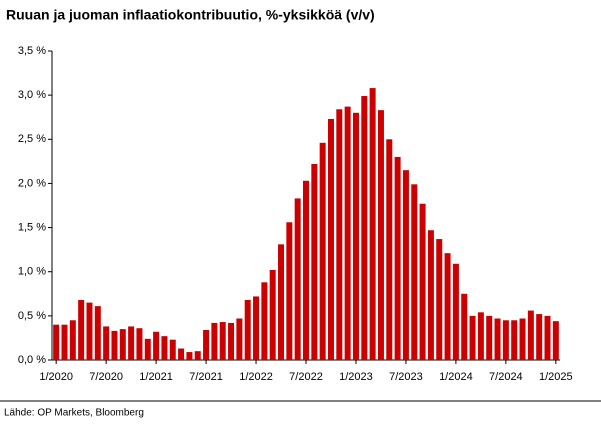  I want to click on y-tick-label: 1,0 %, so click(32, 272).